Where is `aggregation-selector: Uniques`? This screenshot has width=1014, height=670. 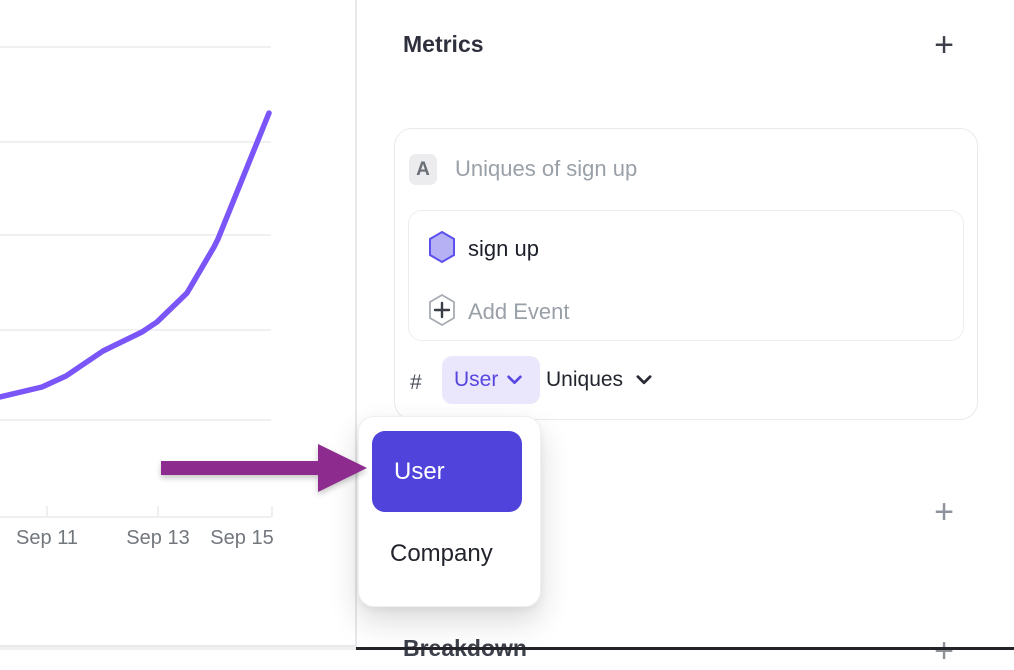
aggregation-selector: Uniques is located at coordinates (599, 380).